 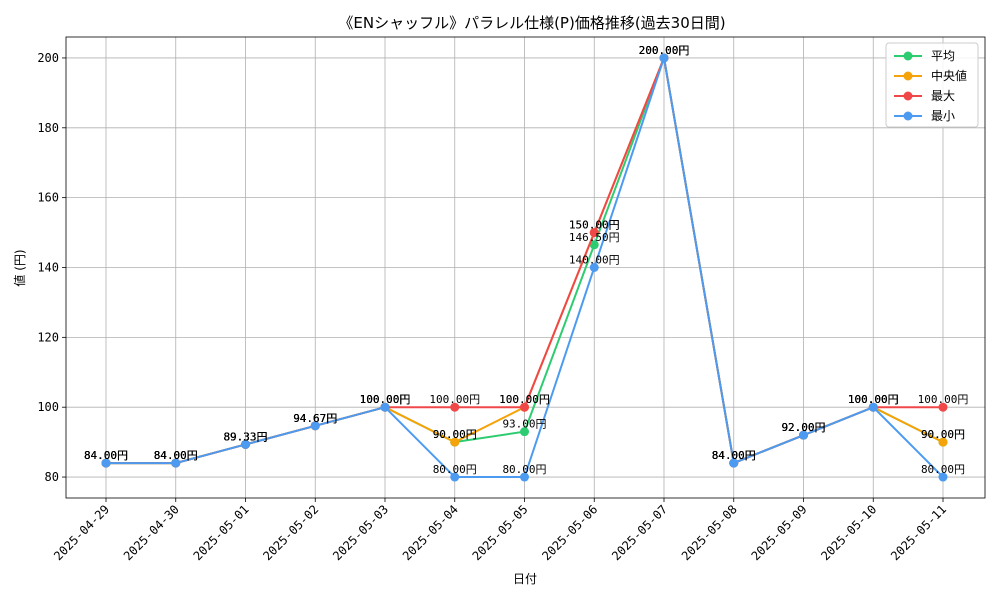 I want to click on x-tick-label: 2025-05-07, so click(x=639, y=532).